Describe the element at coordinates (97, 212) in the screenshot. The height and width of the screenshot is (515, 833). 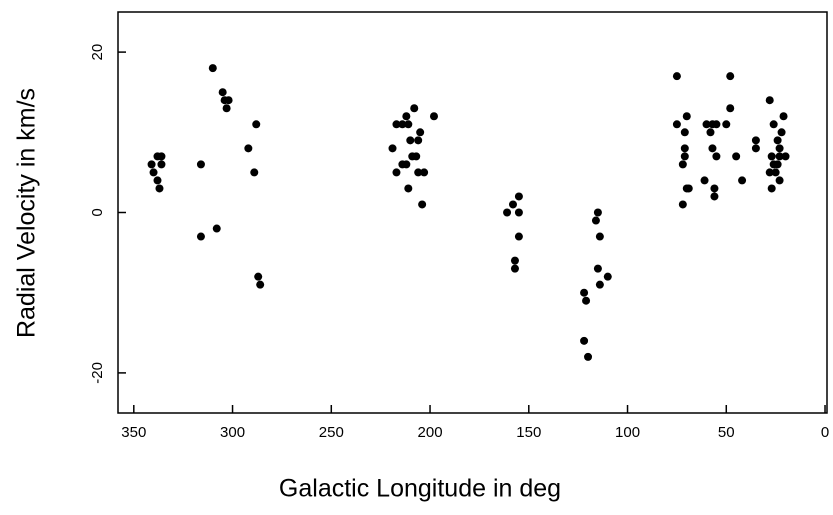
I see `y-tick-label: 0` at that location.